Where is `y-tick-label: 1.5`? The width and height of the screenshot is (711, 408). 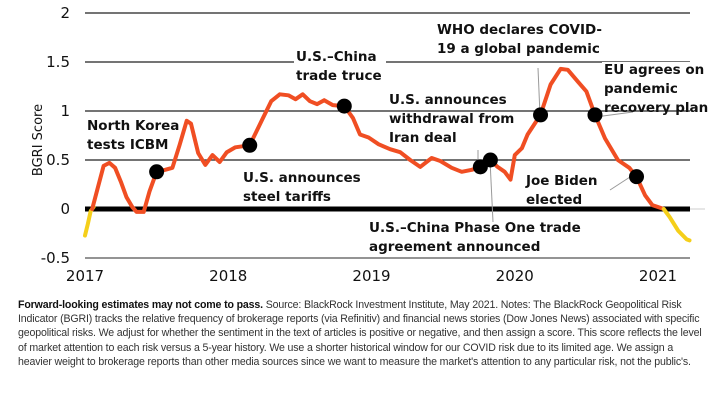 y-tick-label: 1.5 is located at coordinates (58, 62).